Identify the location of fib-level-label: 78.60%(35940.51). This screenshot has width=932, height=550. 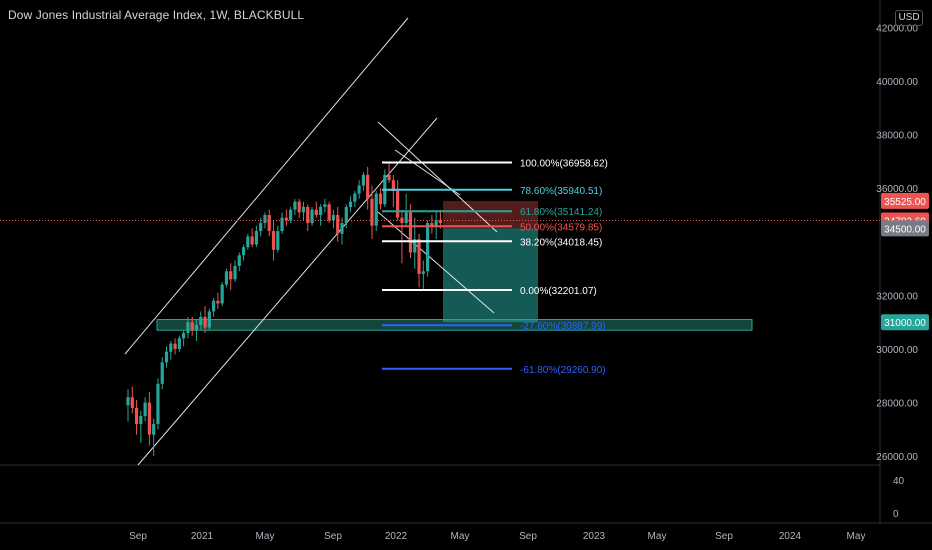
(561, 191).